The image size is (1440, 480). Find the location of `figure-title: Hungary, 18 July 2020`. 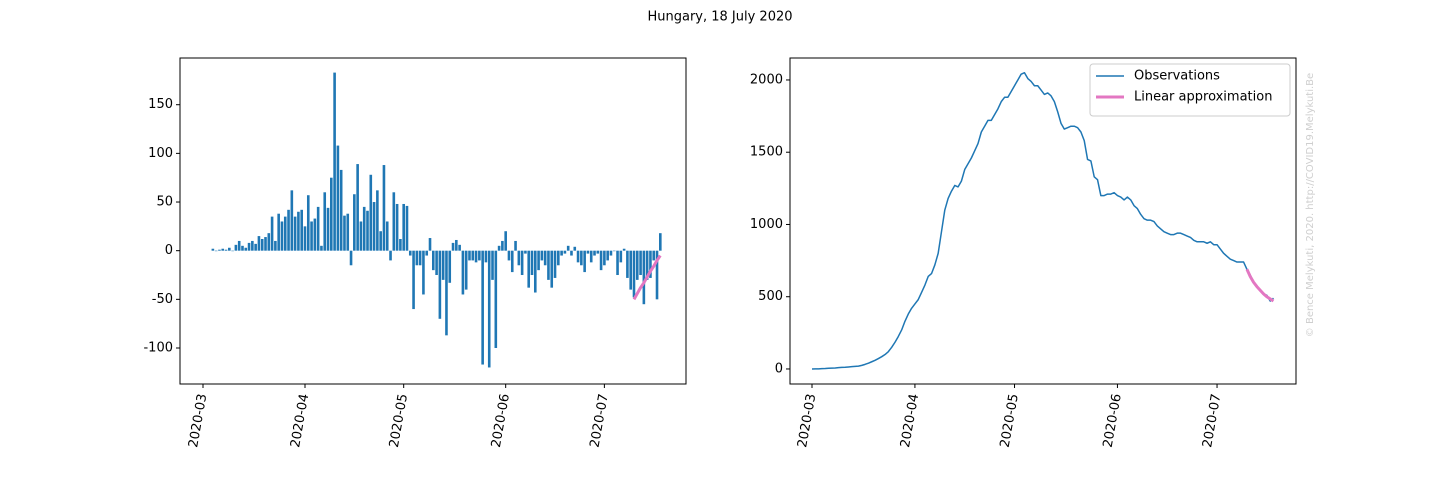

figure-title: Hungary, 18 July 2020 is located at coordinates (719, 17).